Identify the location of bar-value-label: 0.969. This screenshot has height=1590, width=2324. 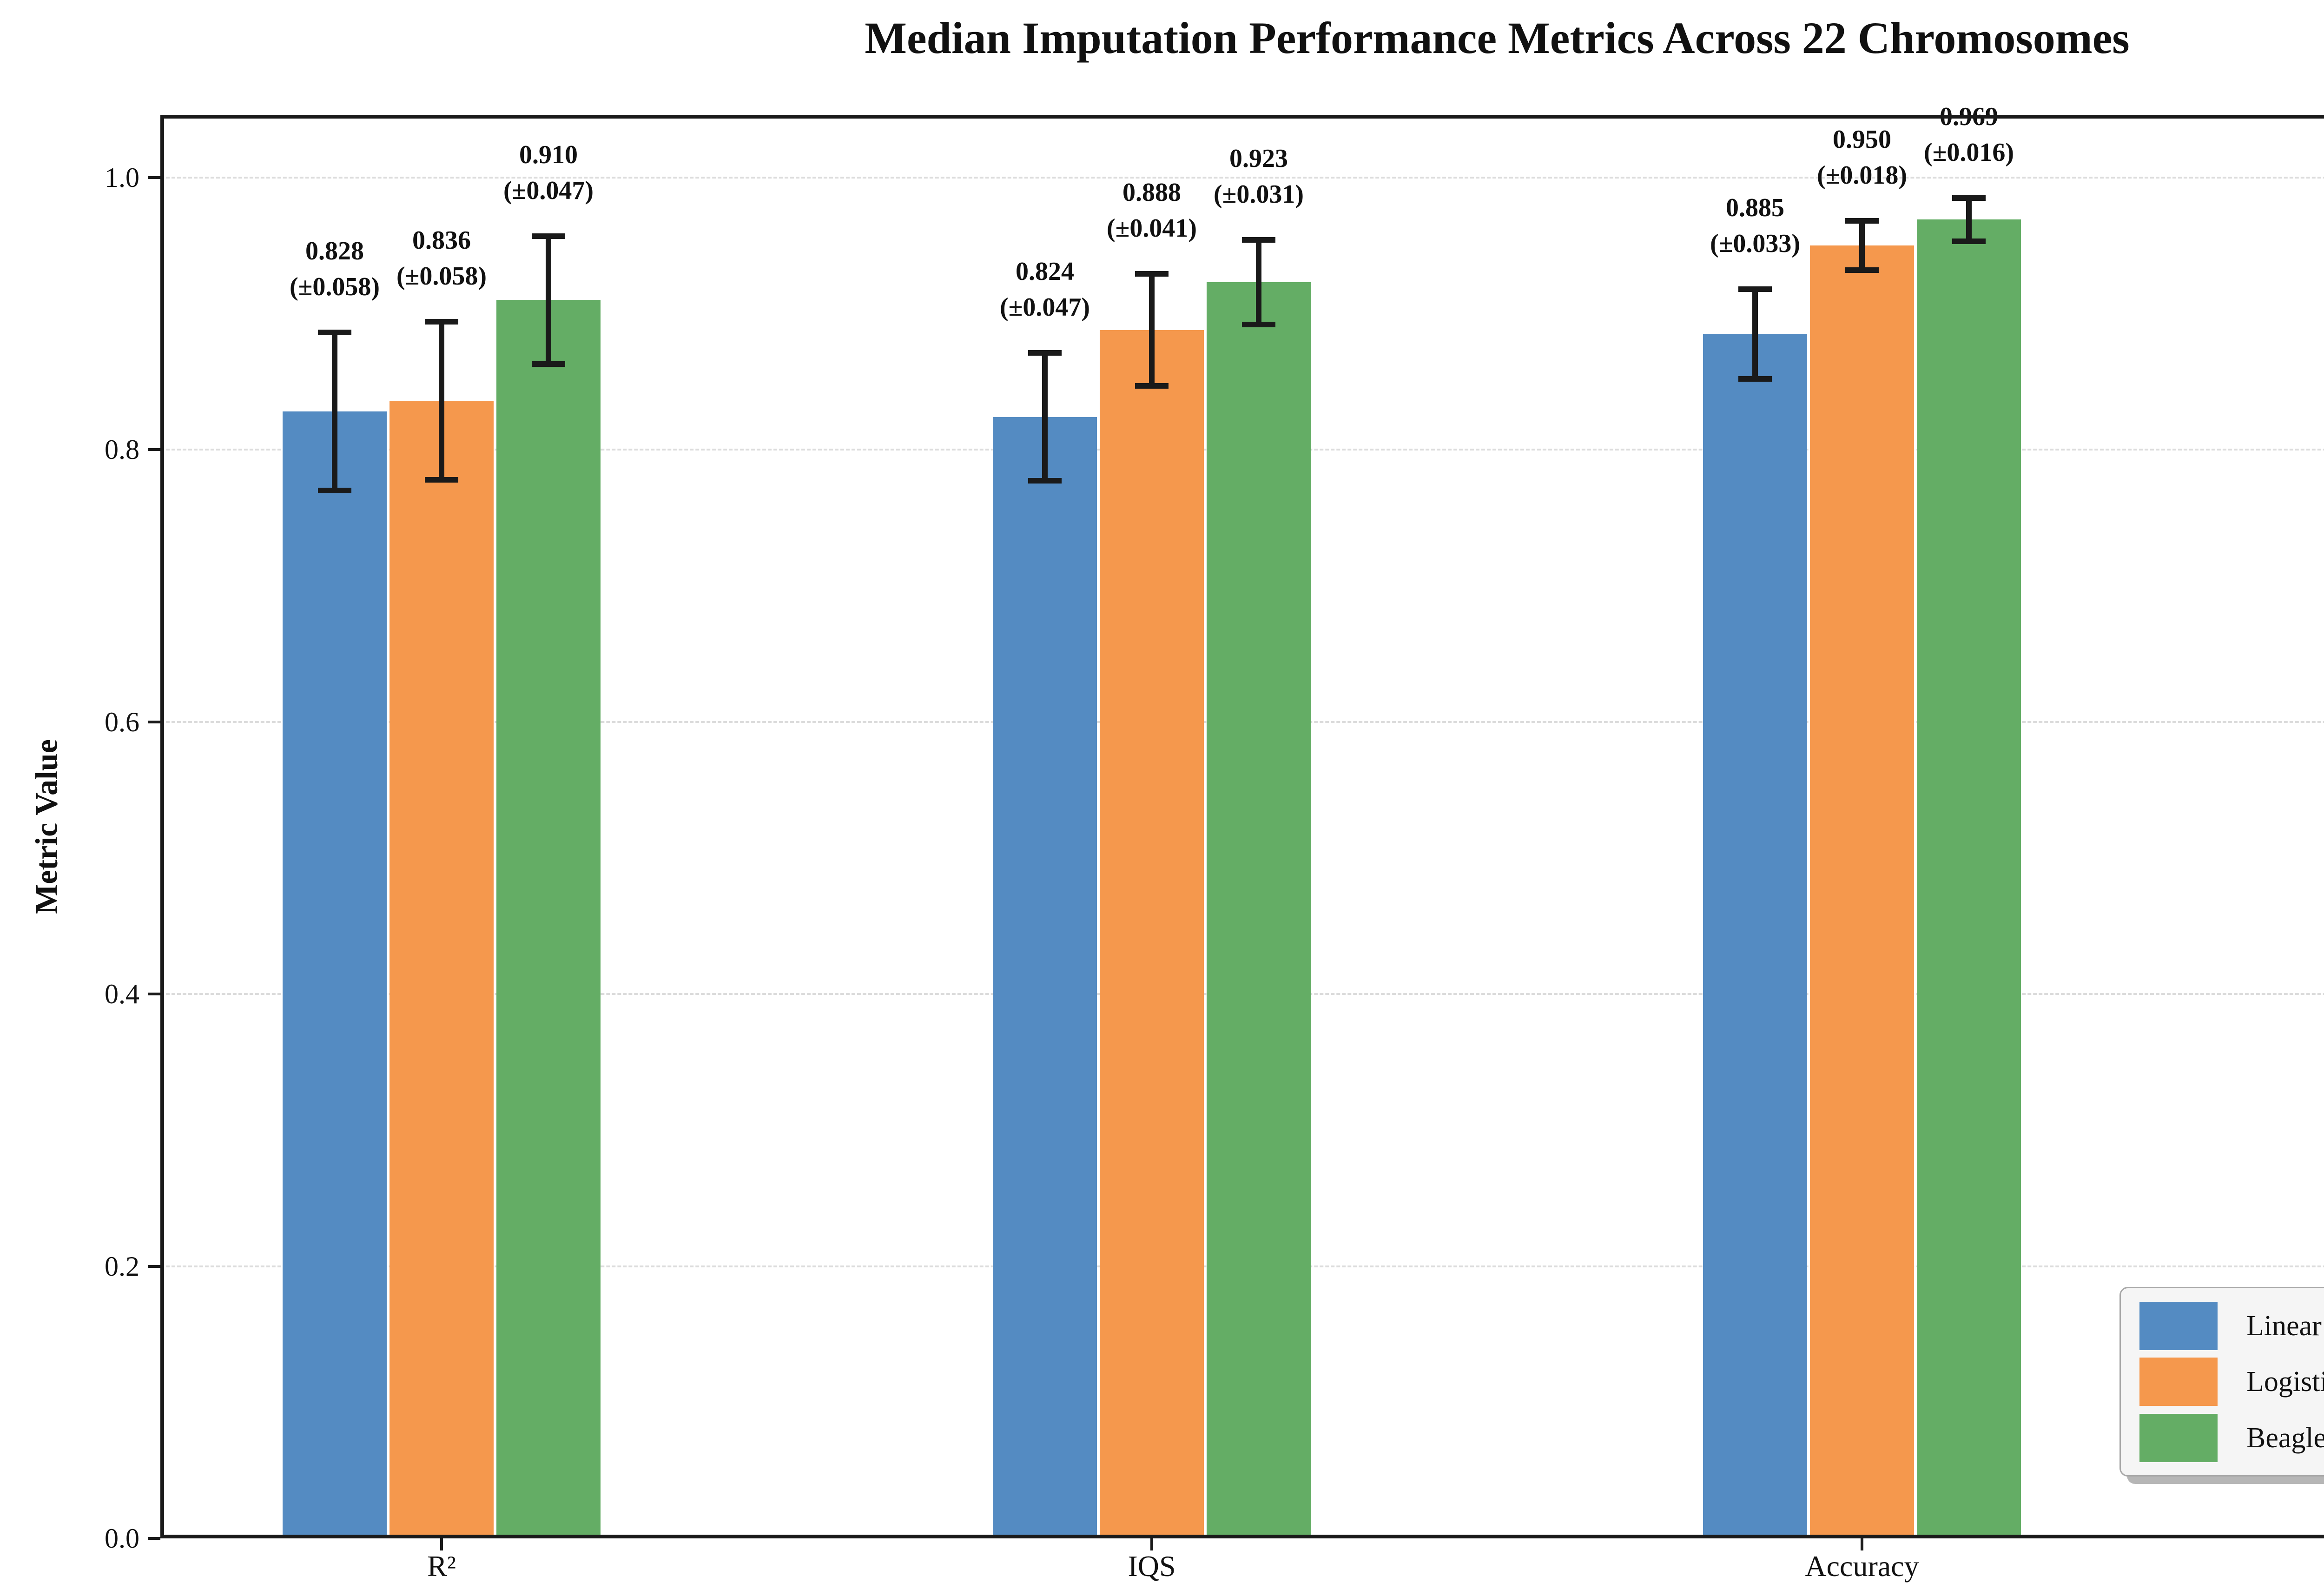
(1969, 116).